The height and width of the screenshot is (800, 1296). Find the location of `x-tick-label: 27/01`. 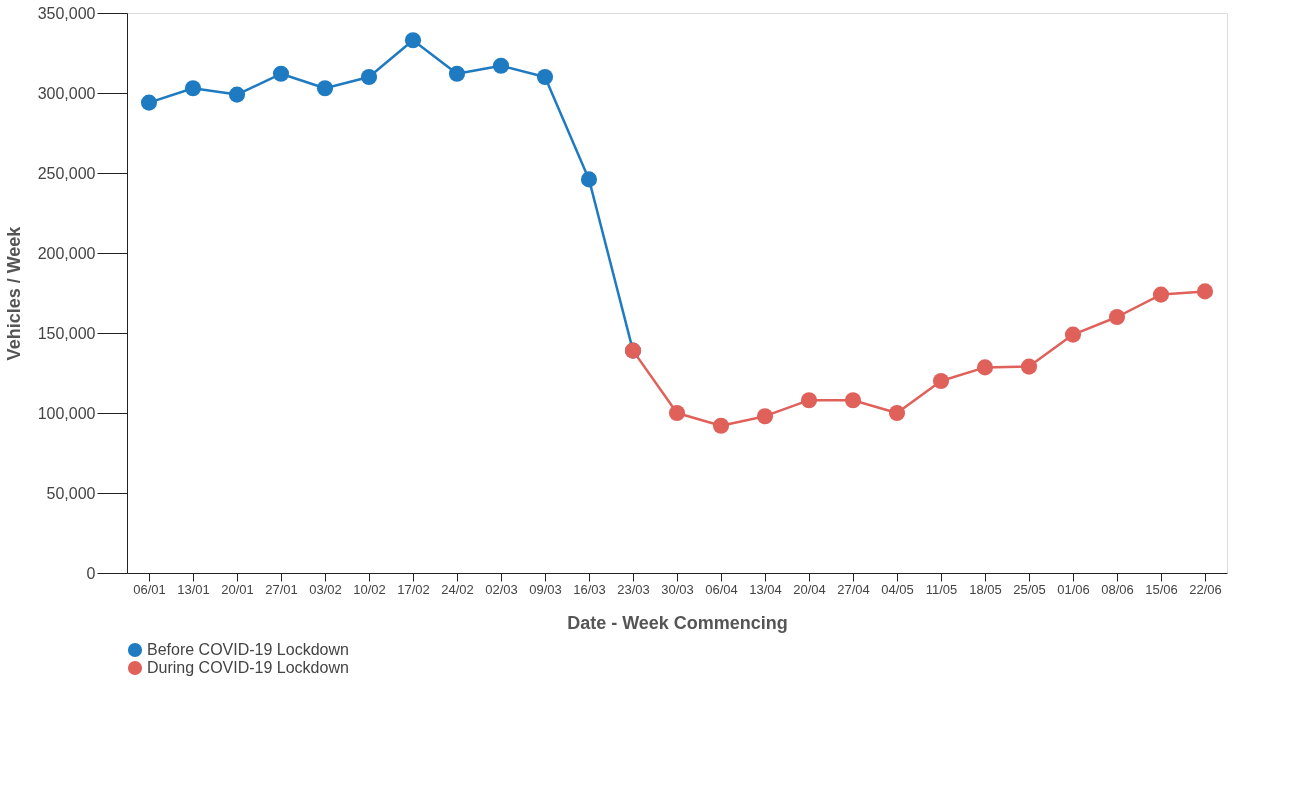

x-tick-label: 27/01 is located at coordinates (281, 589).